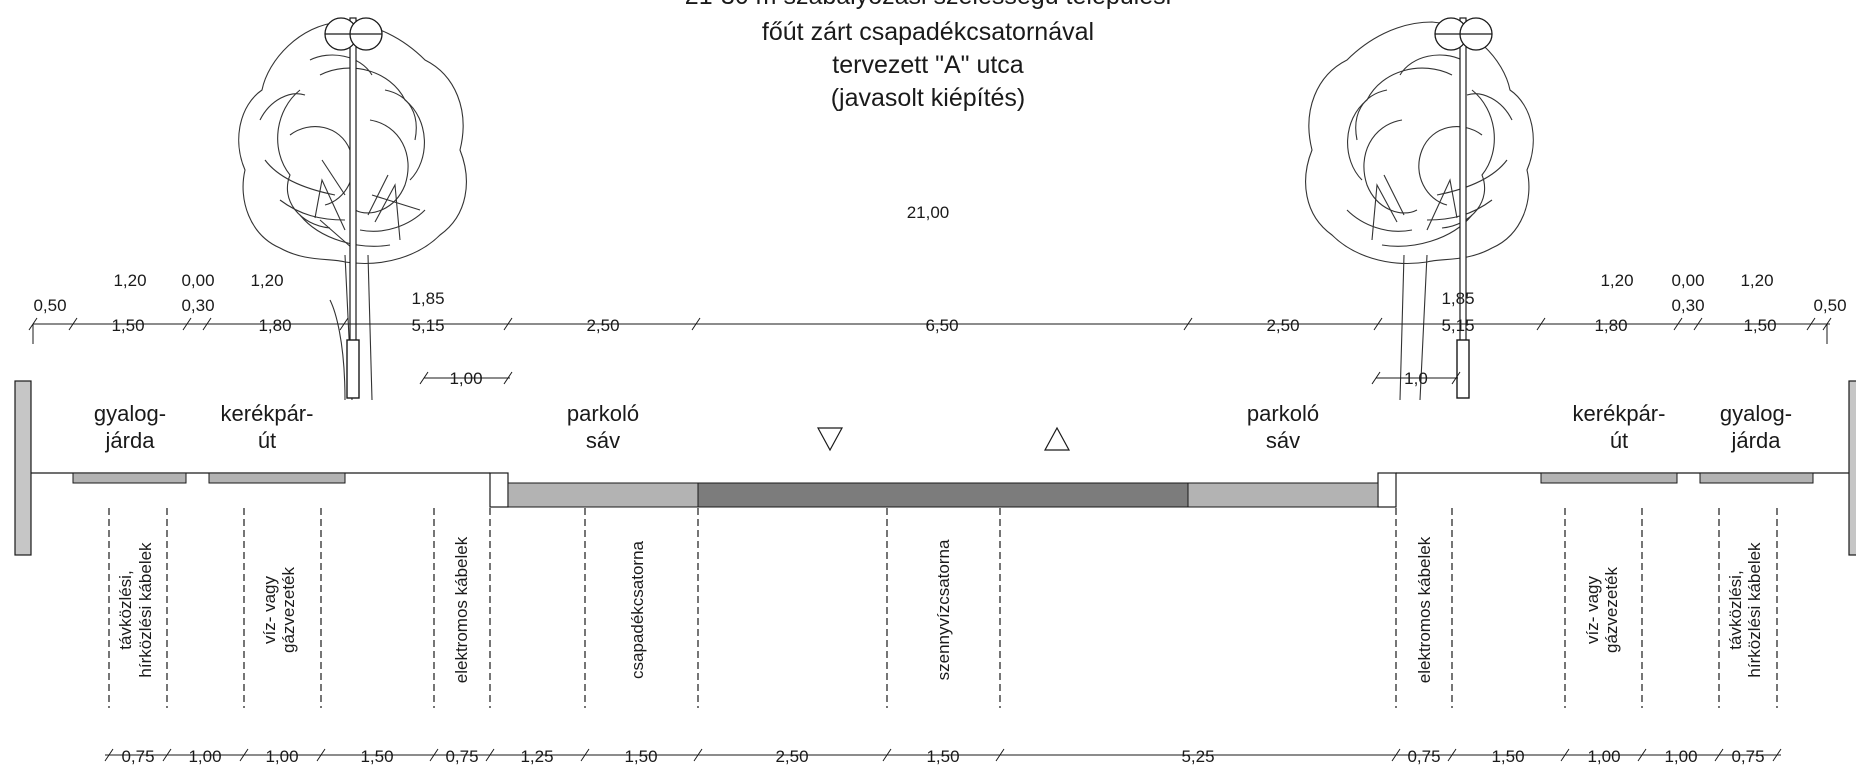 The height and width of the screenshot is (771, 1856). I want to click on dim-120a-left: 1,20, so click(129, 280).